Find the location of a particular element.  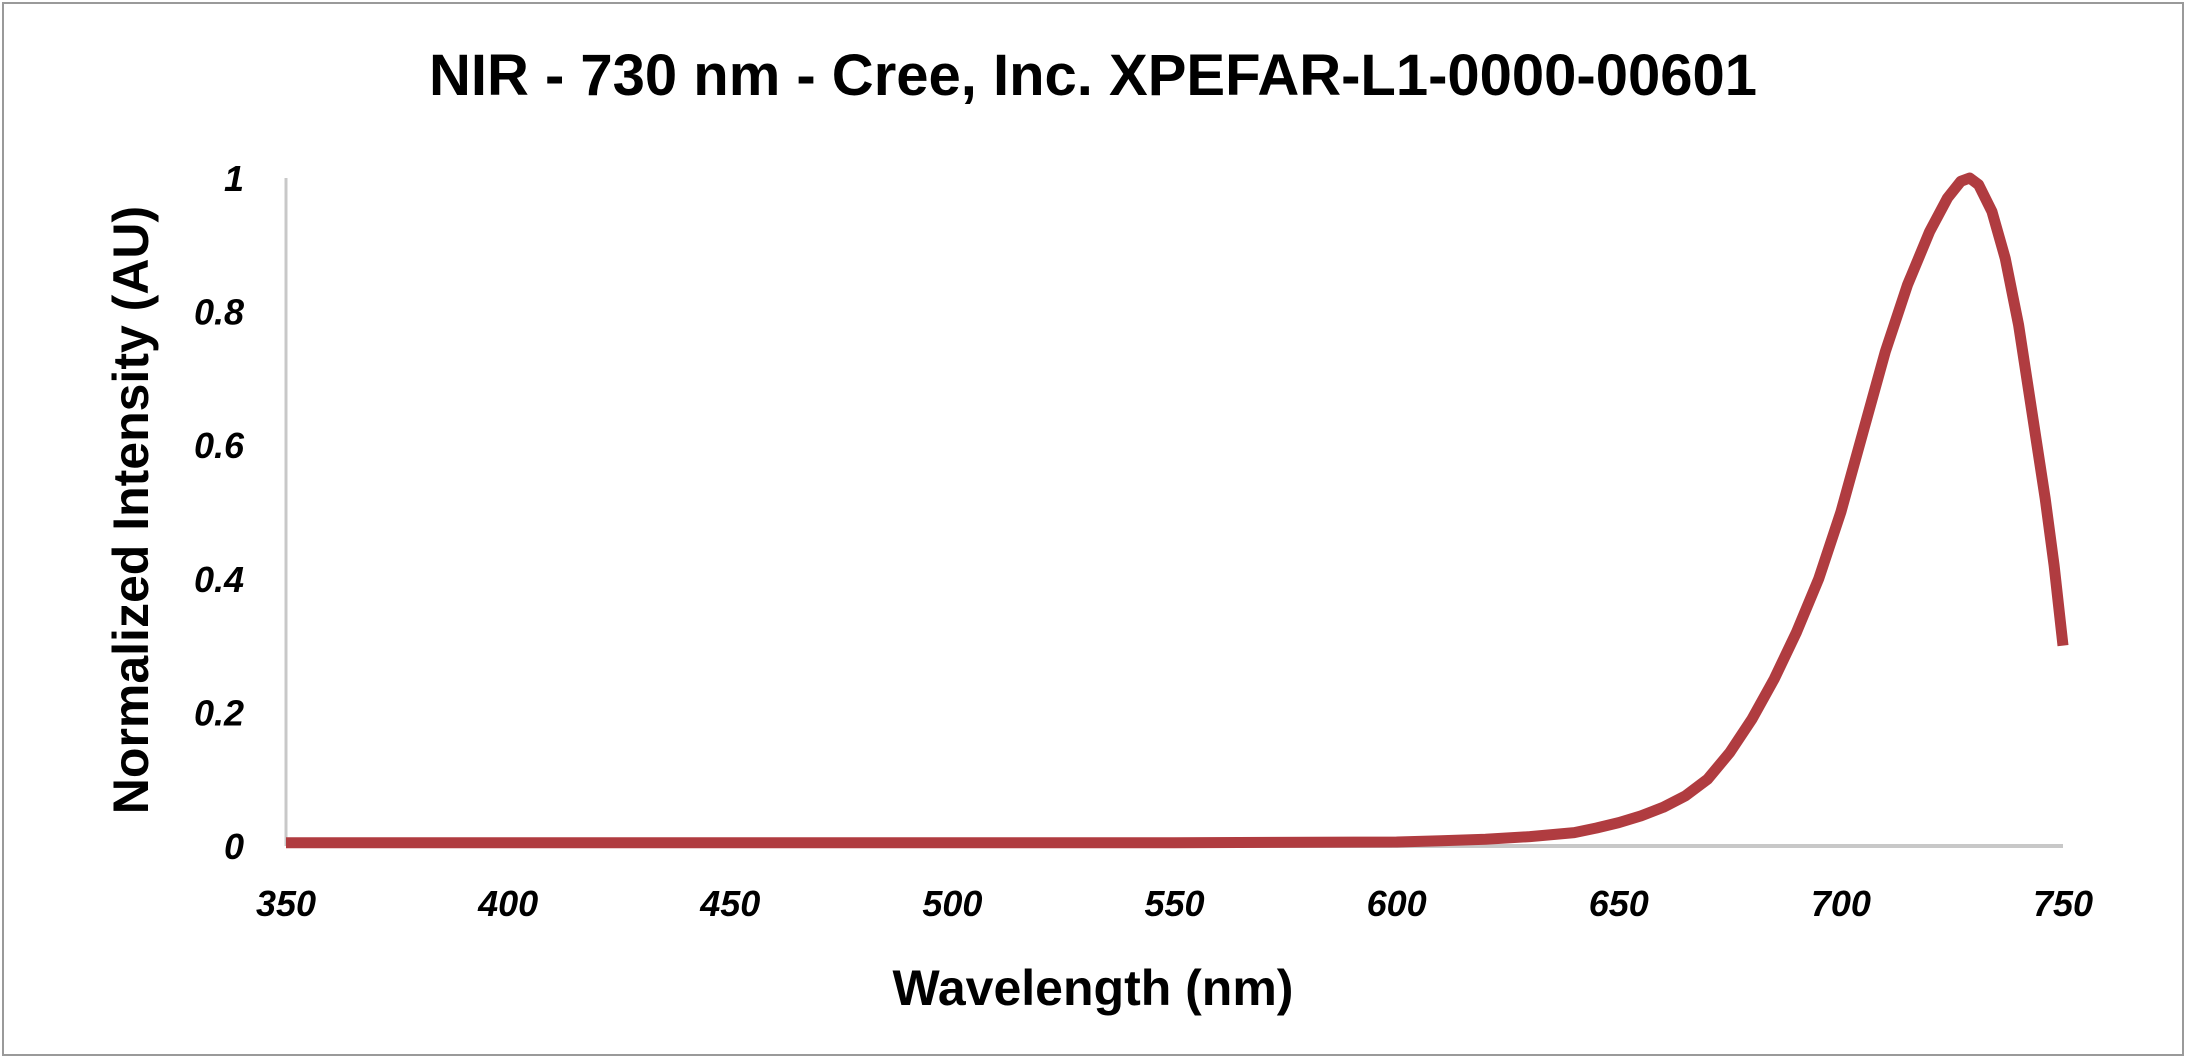

y-tick-label: 0.4 is located at coordinates (219, 579).